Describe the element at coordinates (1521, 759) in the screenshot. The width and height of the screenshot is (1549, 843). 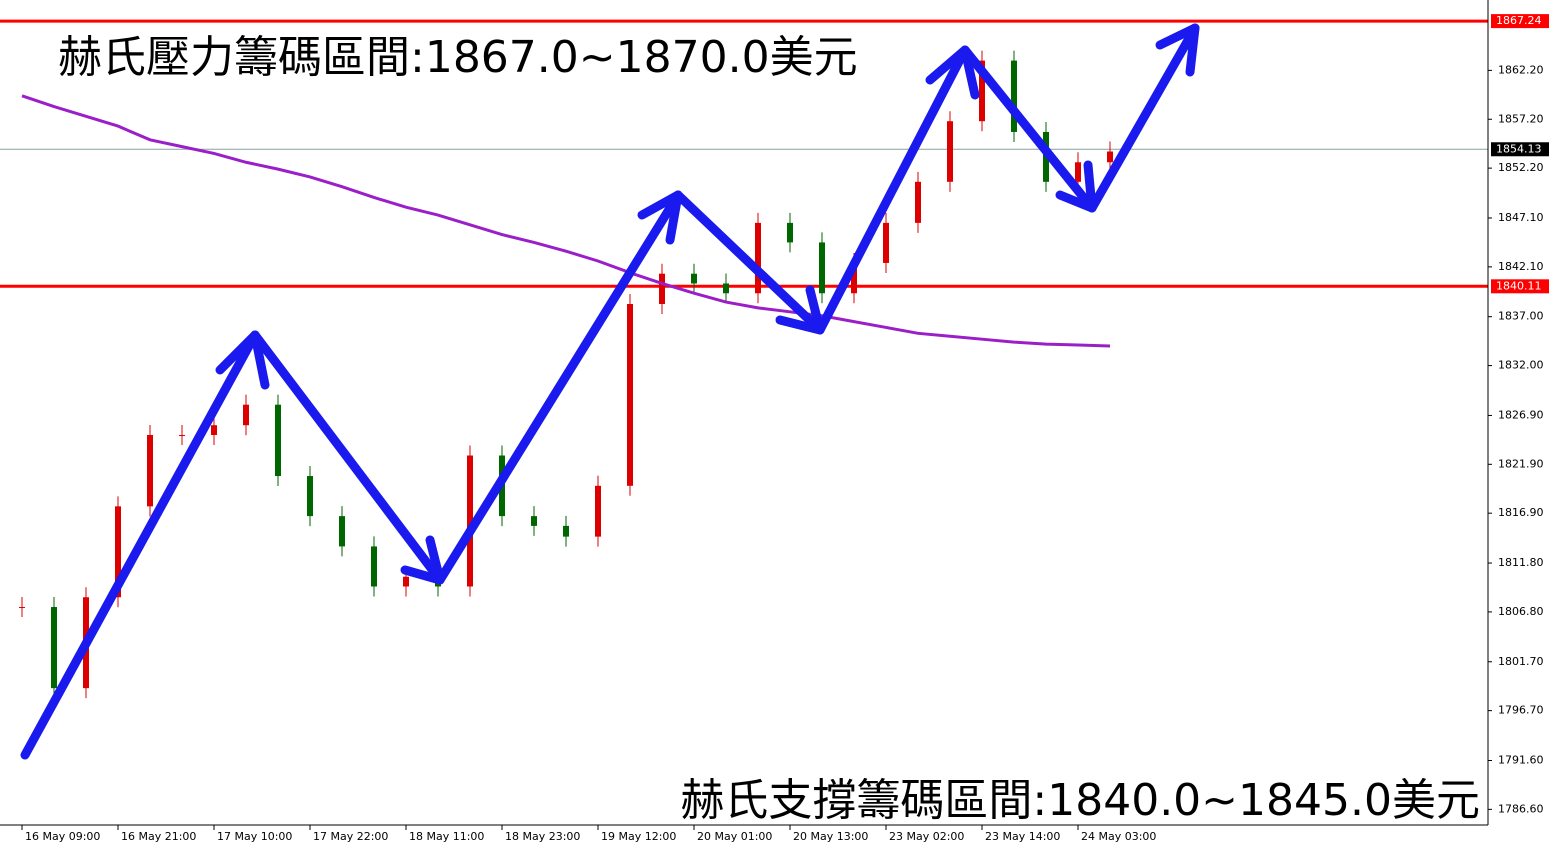
I see `y-tick-label: 1791.60` at that location.